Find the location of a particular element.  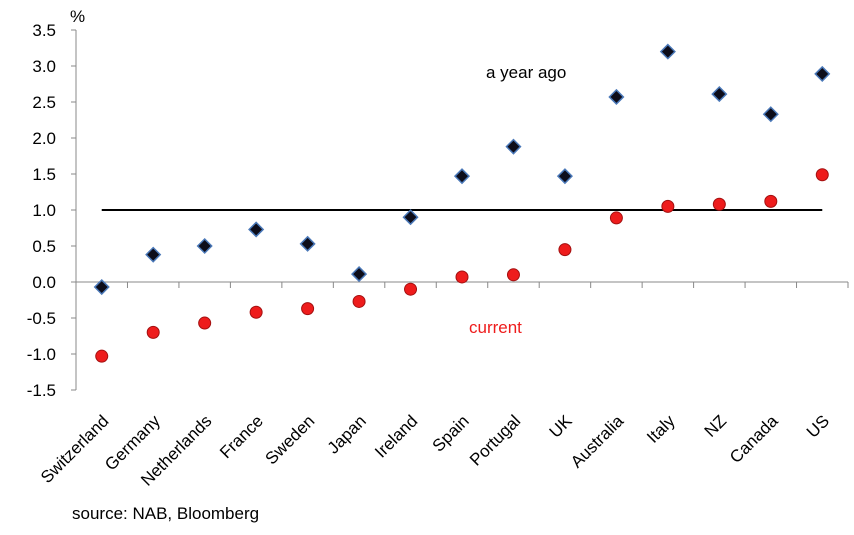

point-a-year-ago-ireland is located at coordinates (411, 217).